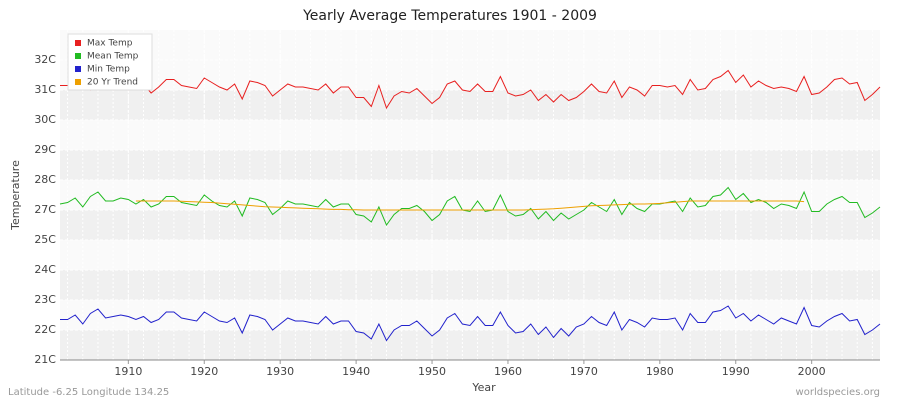  I want to click on legend-label: Mean Temp, so click(113, 57).